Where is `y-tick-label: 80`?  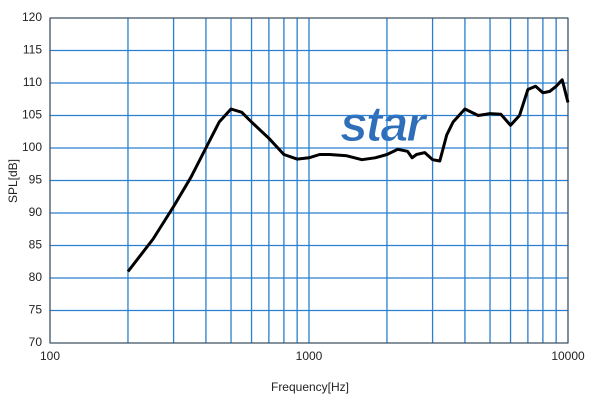 y-tick-label: 80 is located at coordinates (36, 277).